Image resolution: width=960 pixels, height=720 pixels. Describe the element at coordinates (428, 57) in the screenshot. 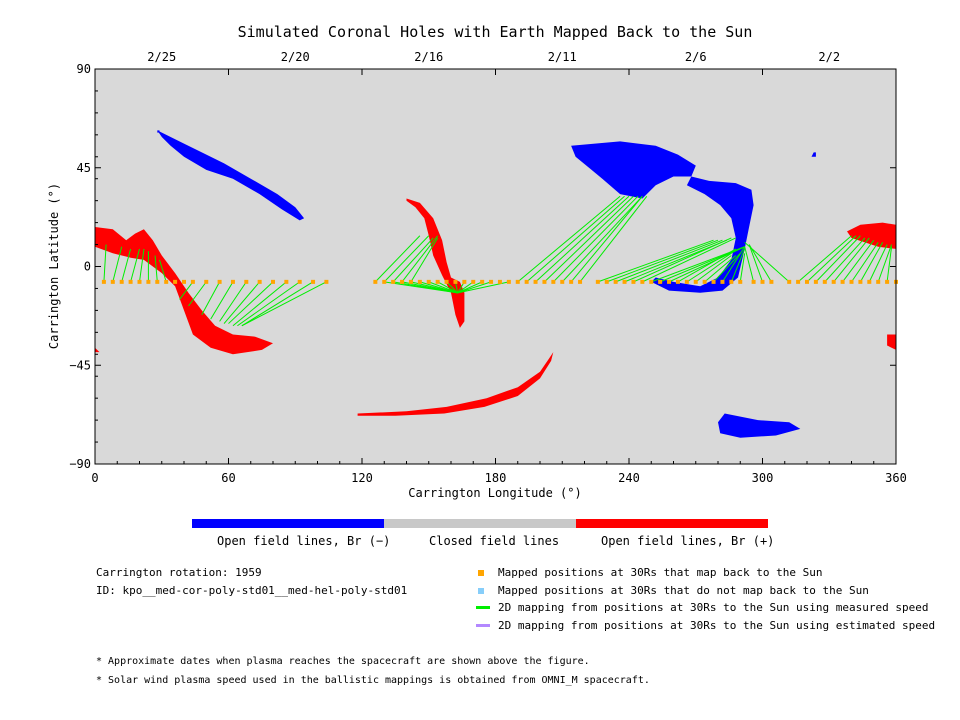

I see `top-date-label-2: 2/16` at that location.